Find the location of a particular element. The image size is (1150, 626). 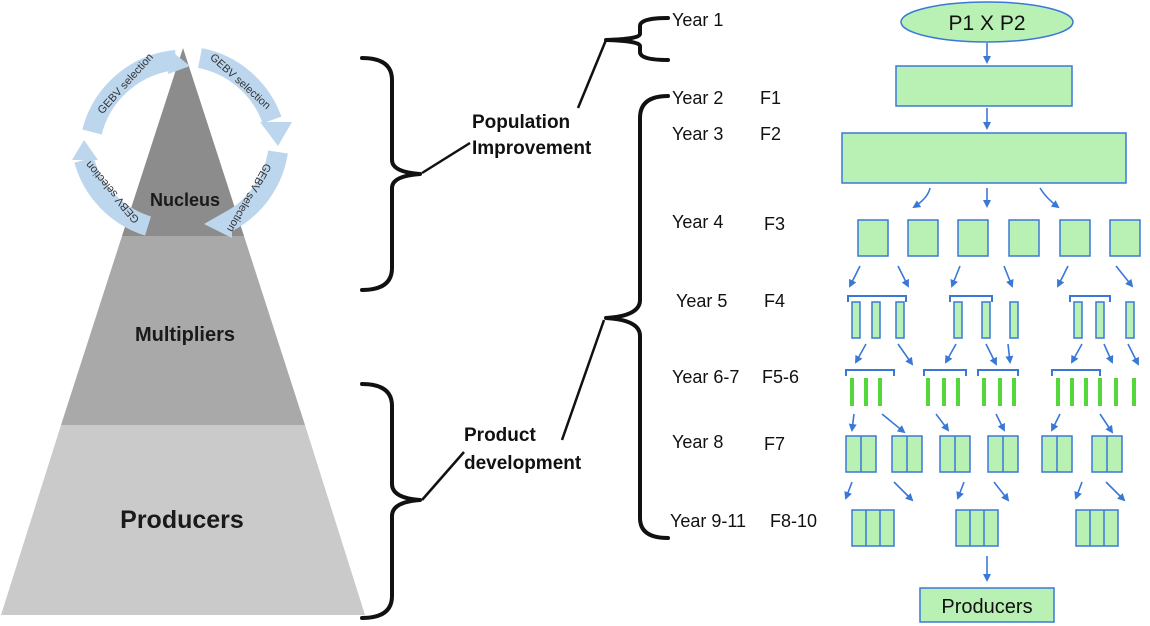

f2-box is located at coordinates (984, 158).